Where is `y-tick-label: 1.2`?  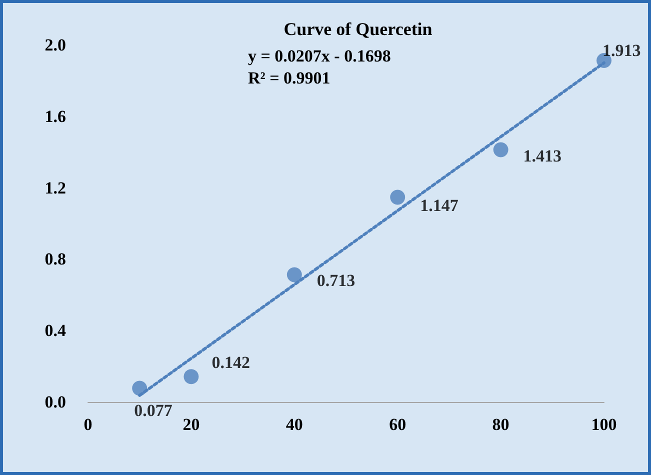
y-tick-label: 1.2 is located at coordinates (55, 188).